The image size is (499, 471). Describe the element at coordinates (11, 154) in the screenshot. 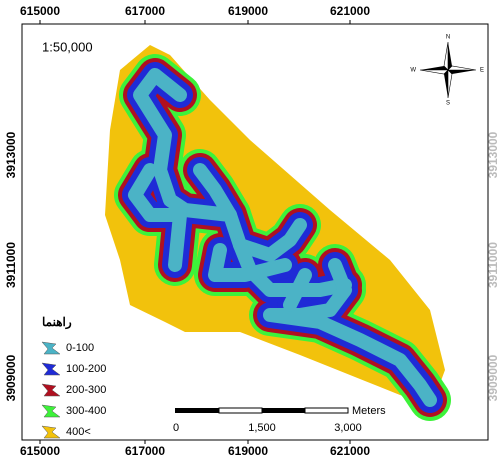

I see `left-coord: 3913000` at that location.